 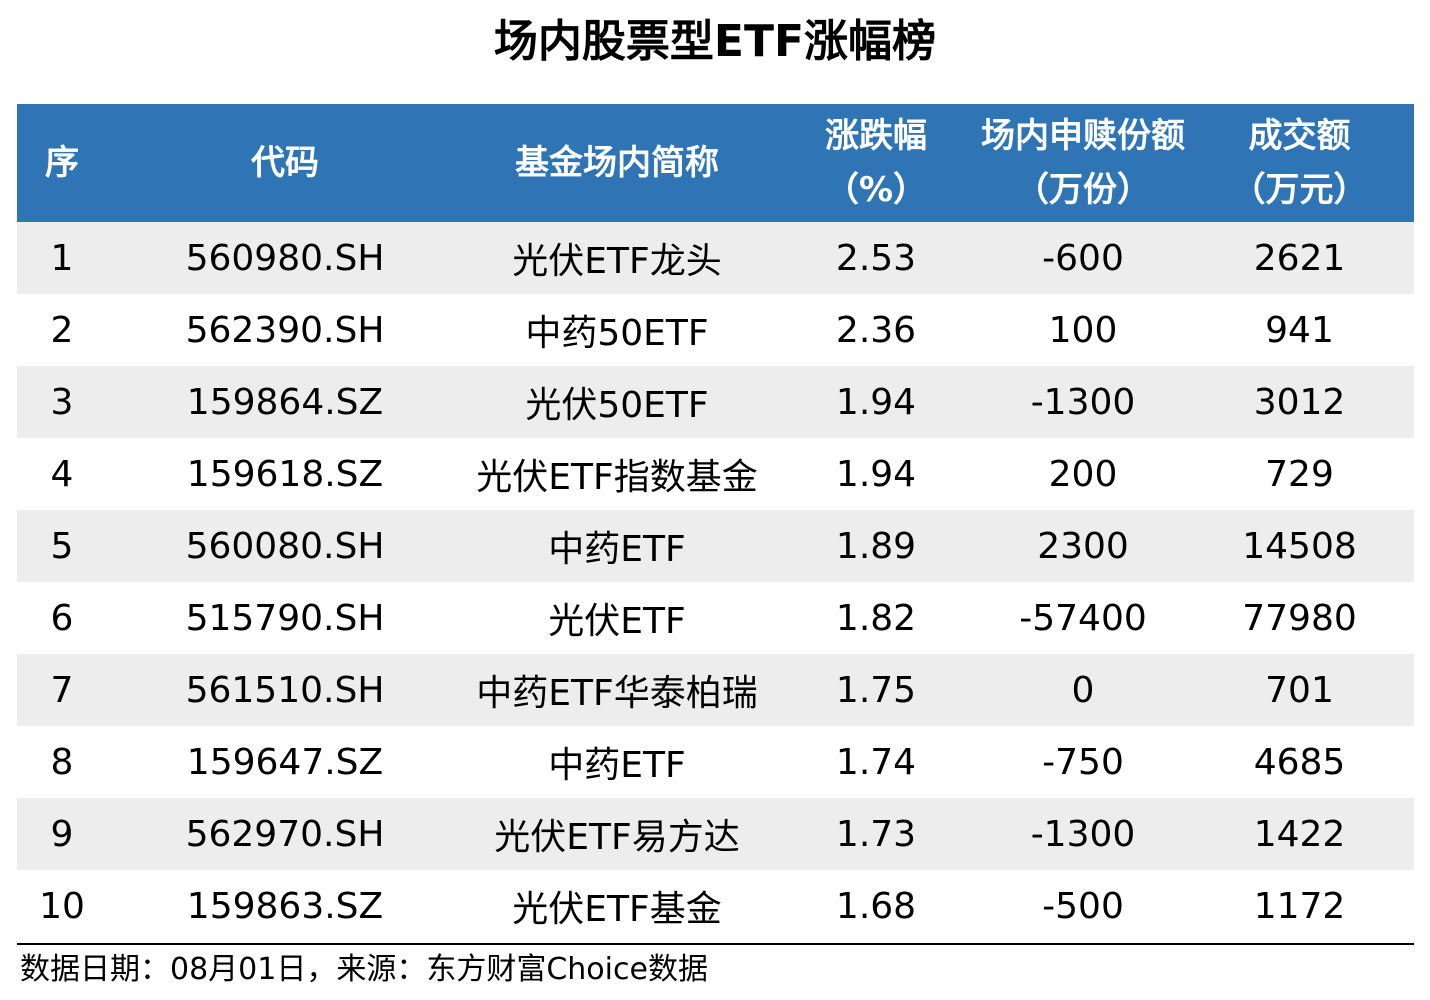 I want to click on cell-turnover: 3012, so click(x=1299, y=402).